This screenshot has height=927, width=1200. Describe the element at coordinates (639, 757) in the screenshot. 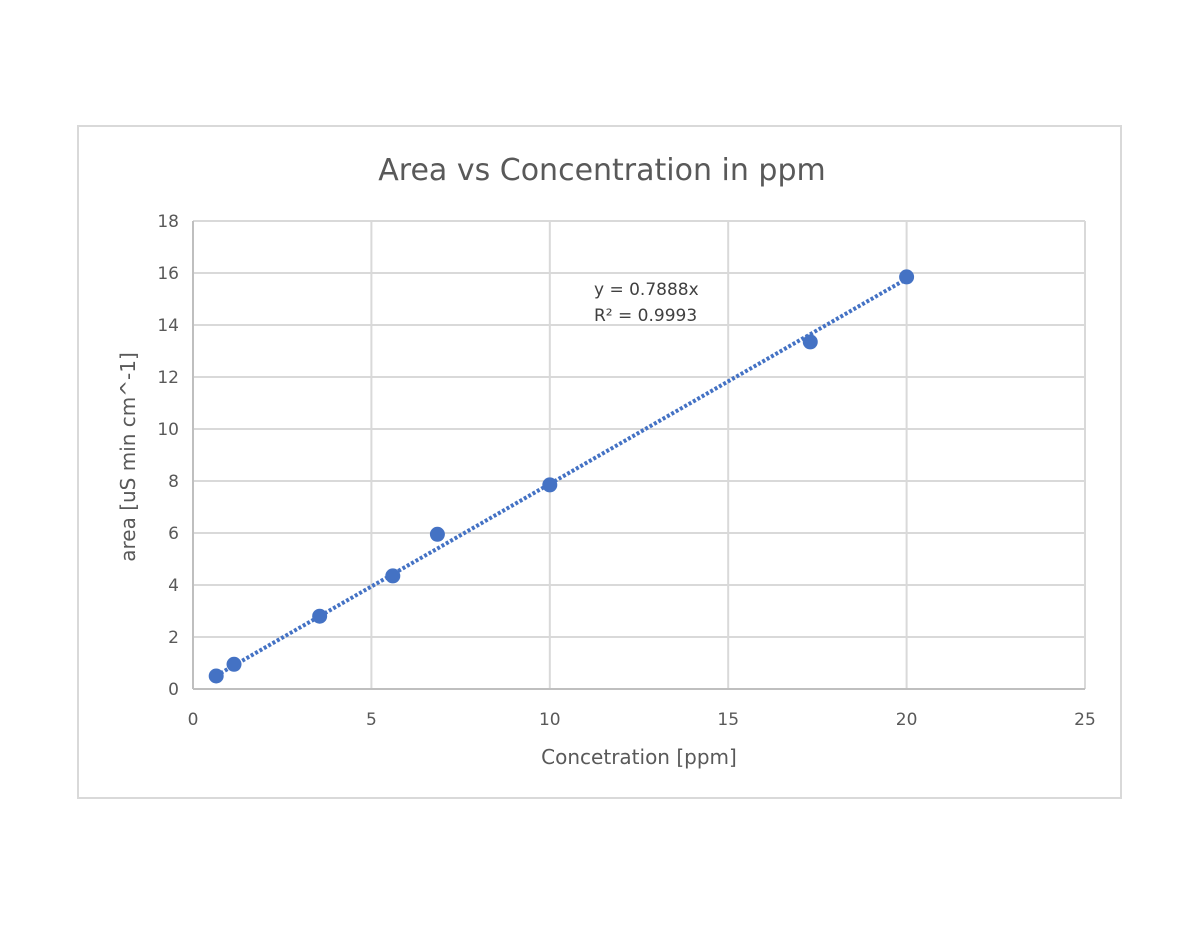

I see `x-axis-title: Concetration [ppm]` at that location.